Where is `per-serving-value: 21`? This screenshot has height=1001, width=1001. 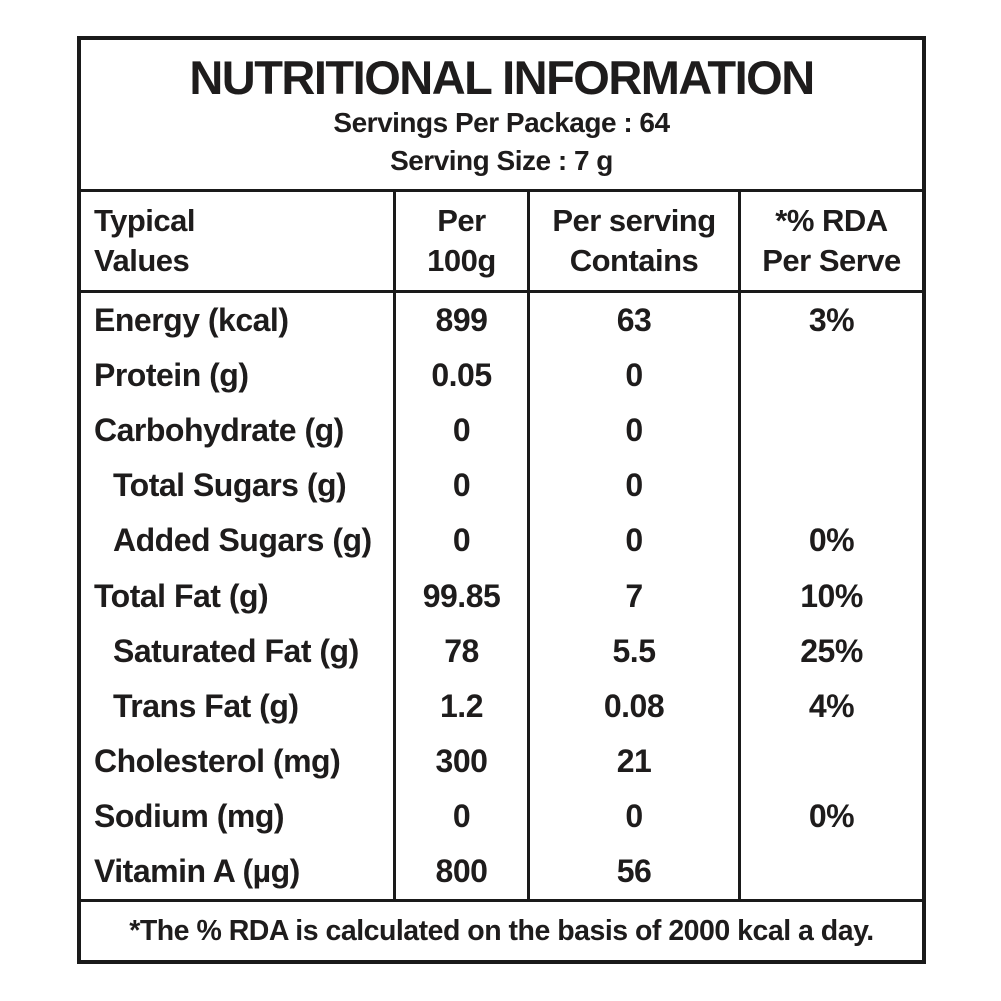 per-serving-value: 21 is located at coordinates (634, 760).